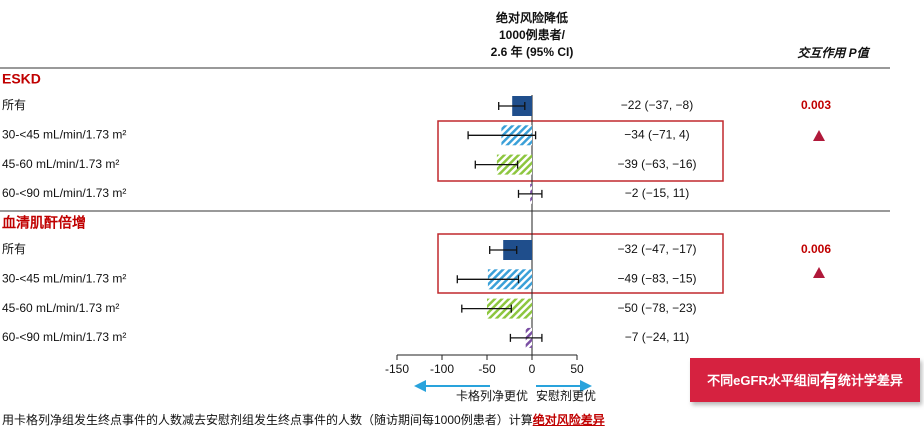  What do you see at coordinates (656, 308) in the screenshot?
I see `value-label: −50 (−78, −23)` at bounding box center [656, 308].